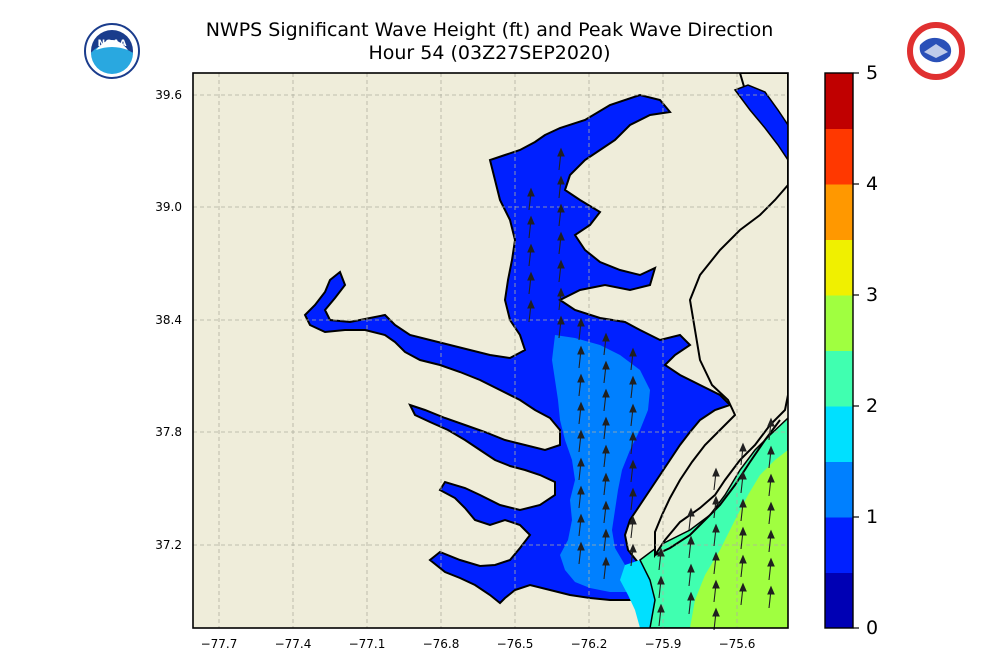 This screenshot has width=991, height=668. What do you see at coordinates (936, 51) in the screenshot?
I see `nws-logo` at bounding box center [936, 51].